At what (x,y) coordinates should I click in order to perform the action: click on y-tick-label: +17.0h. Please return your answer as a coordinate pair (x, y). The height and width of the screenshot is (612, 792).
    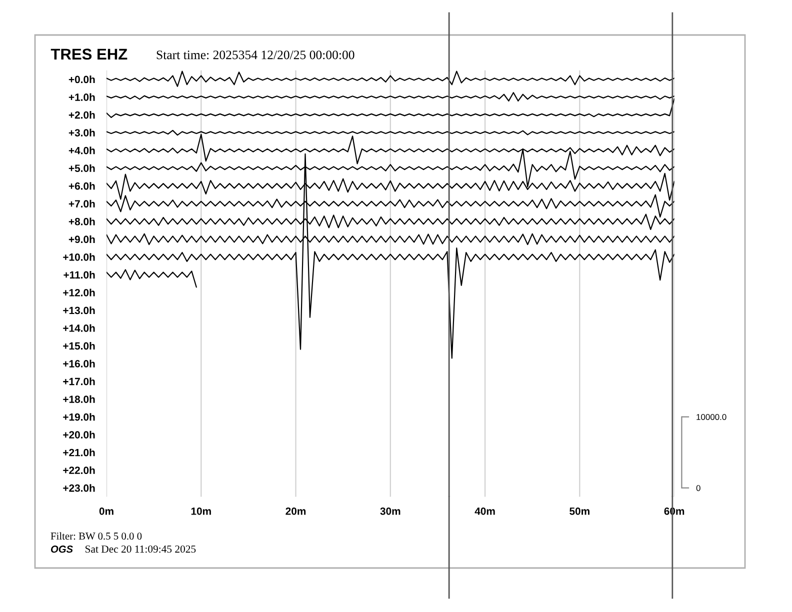
    Looking at the image, I should click on (79, 382).